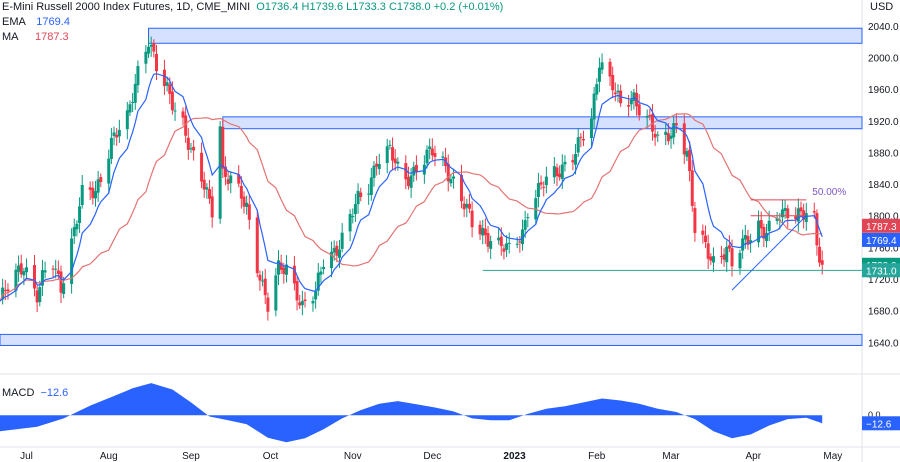  What do you see at coordinates (36, 22) in the screenshot?
I see `ema-legend: EMA 1769.4` at bounding box center [36, 22].